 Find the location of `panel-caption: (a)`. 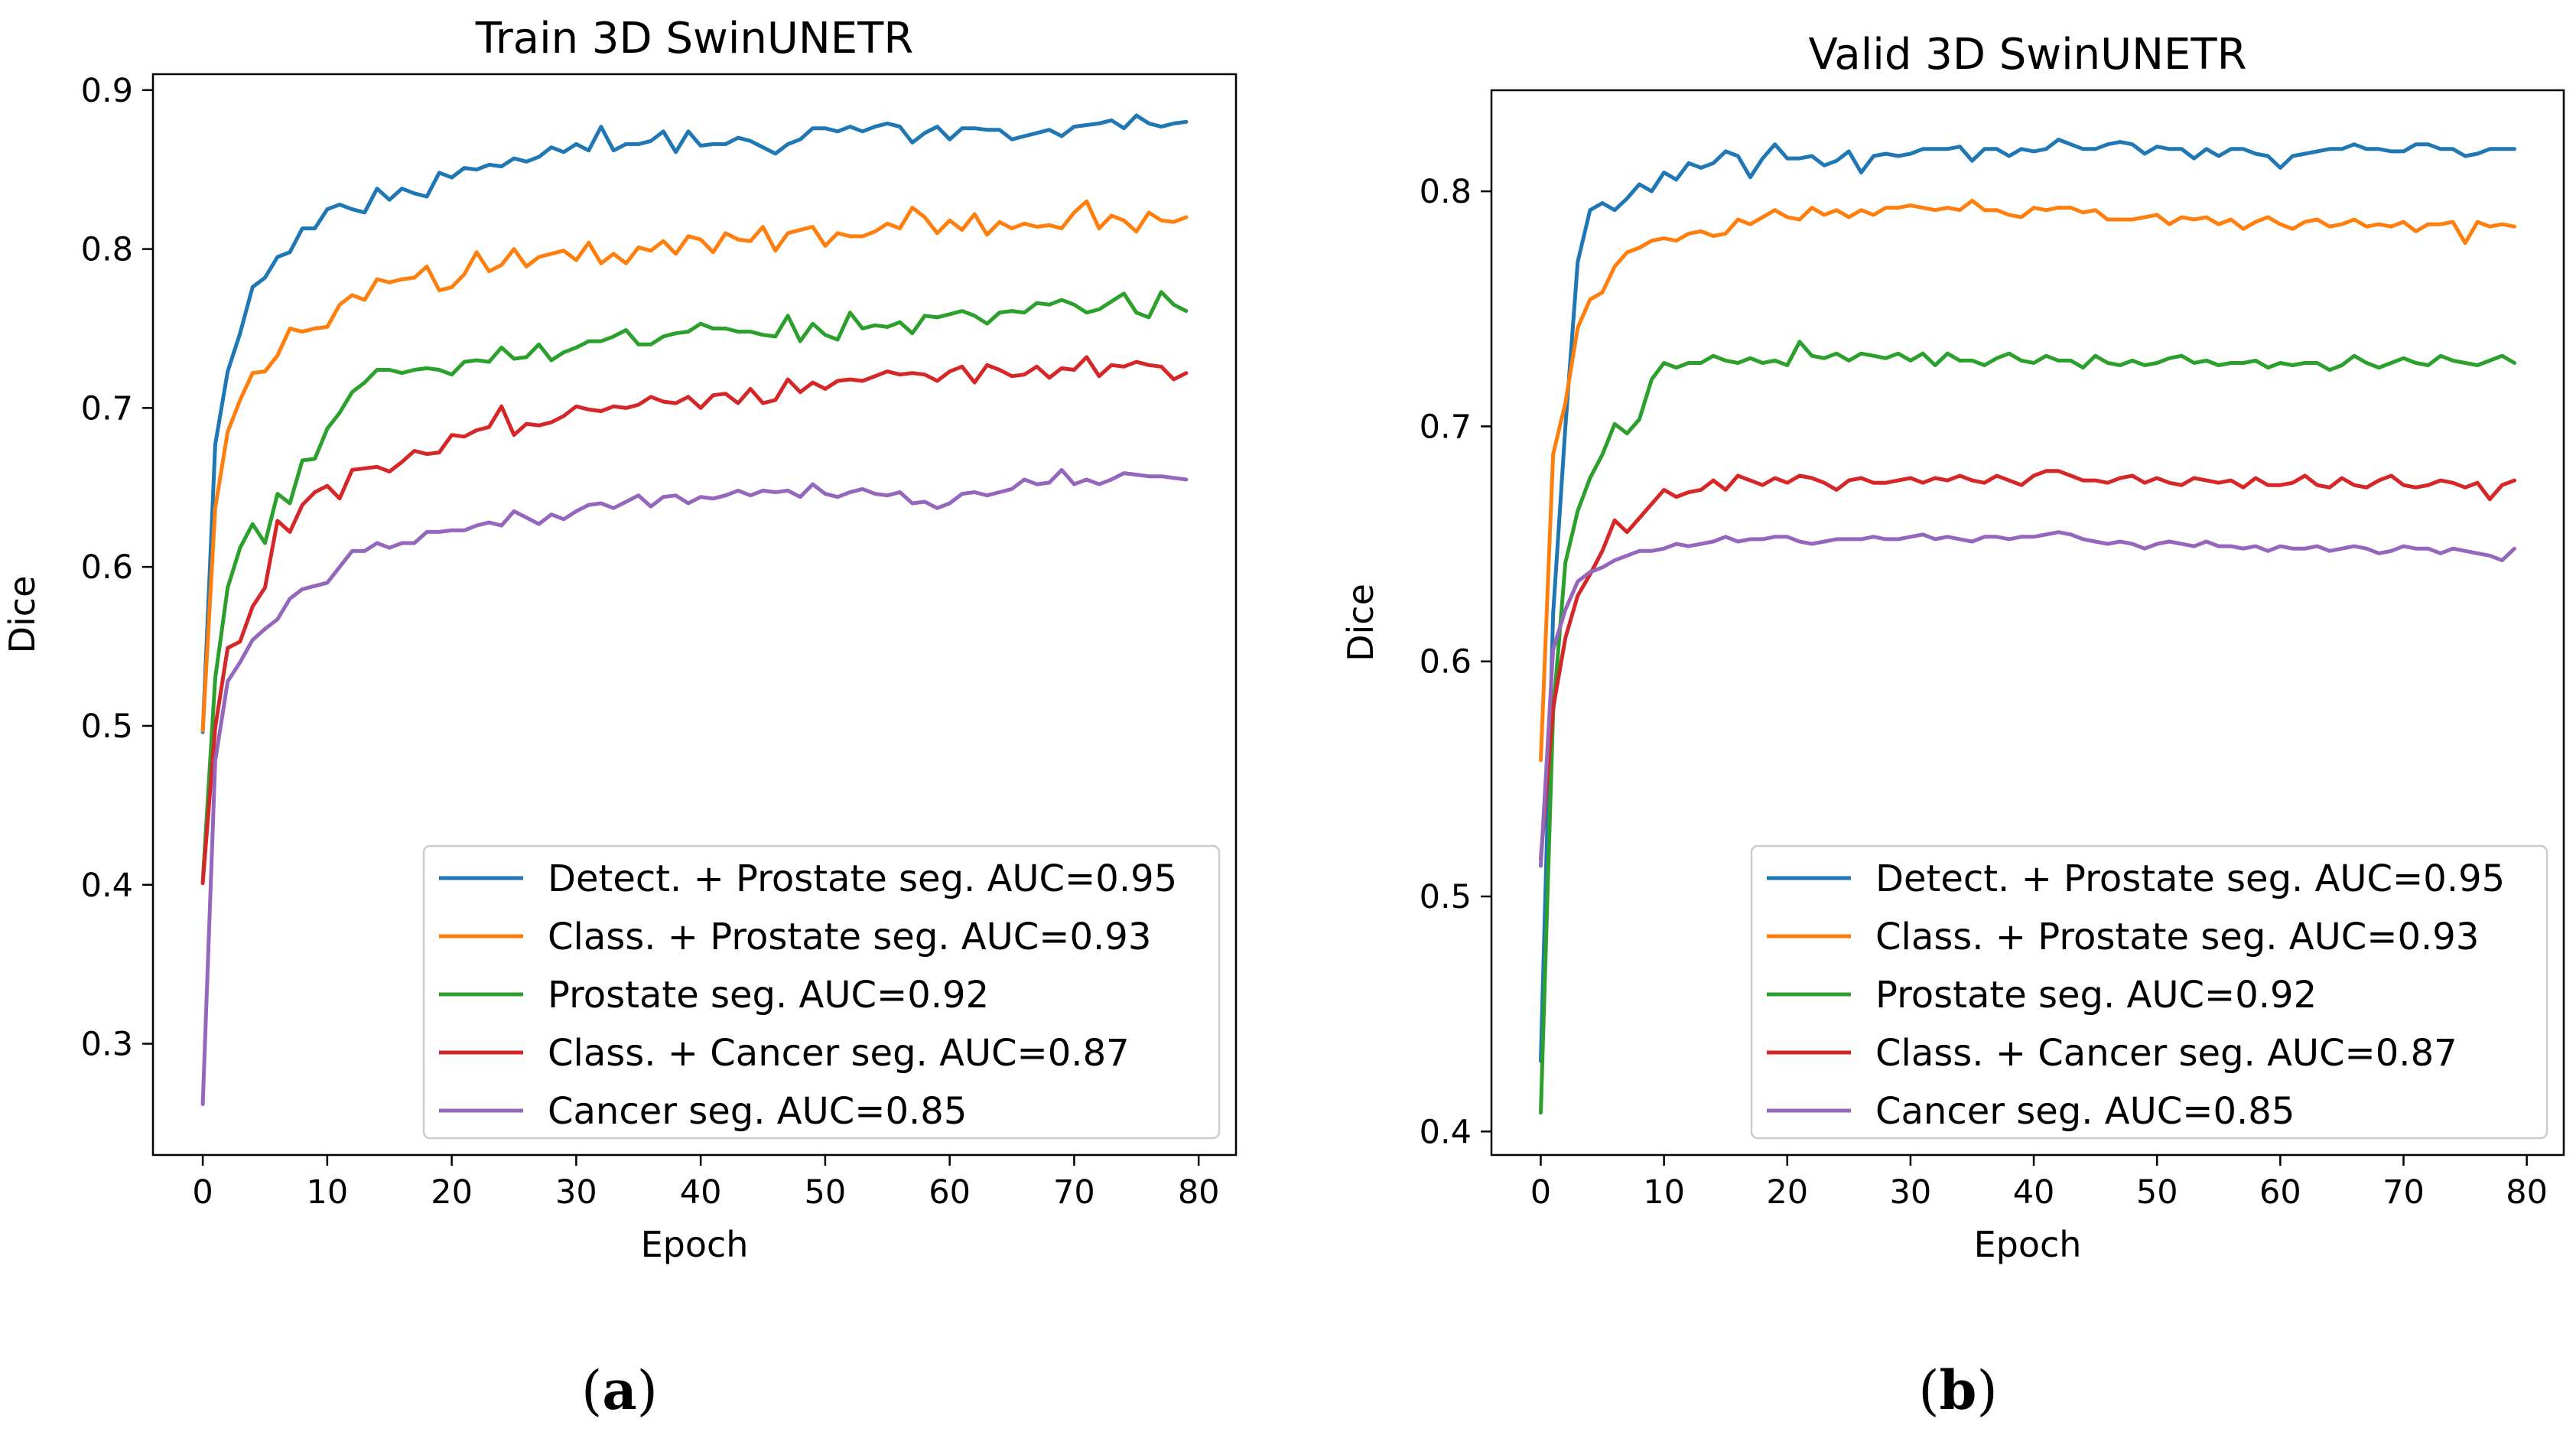

panel-caption: (a) is located at coordinates (619, 1390).